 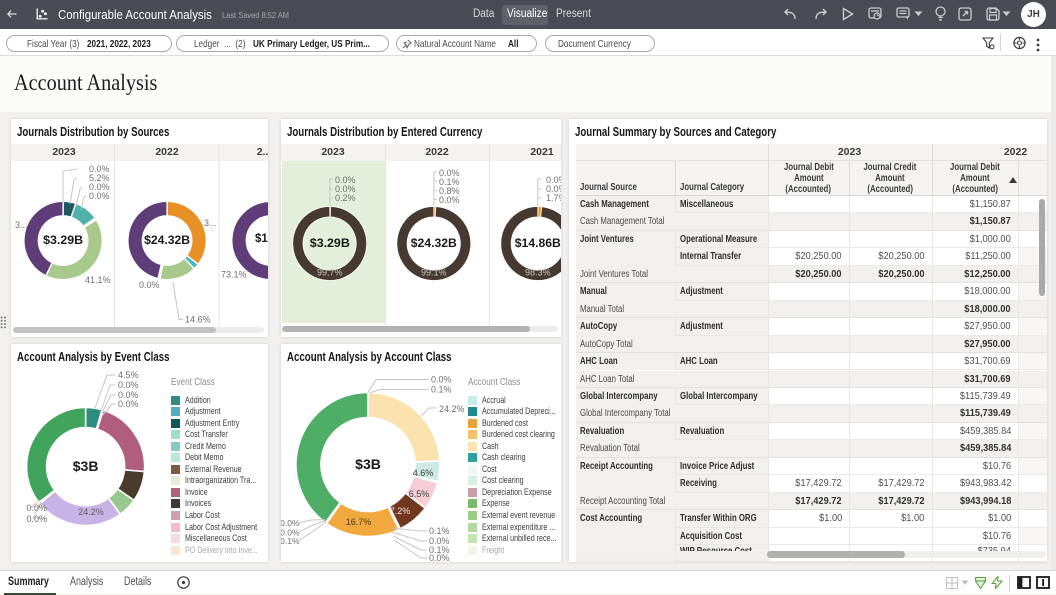 What do you see at coordinates (538, 244) in the screenshot?
I see `svg-text: $14.86B` at bounding box center [538, 244].